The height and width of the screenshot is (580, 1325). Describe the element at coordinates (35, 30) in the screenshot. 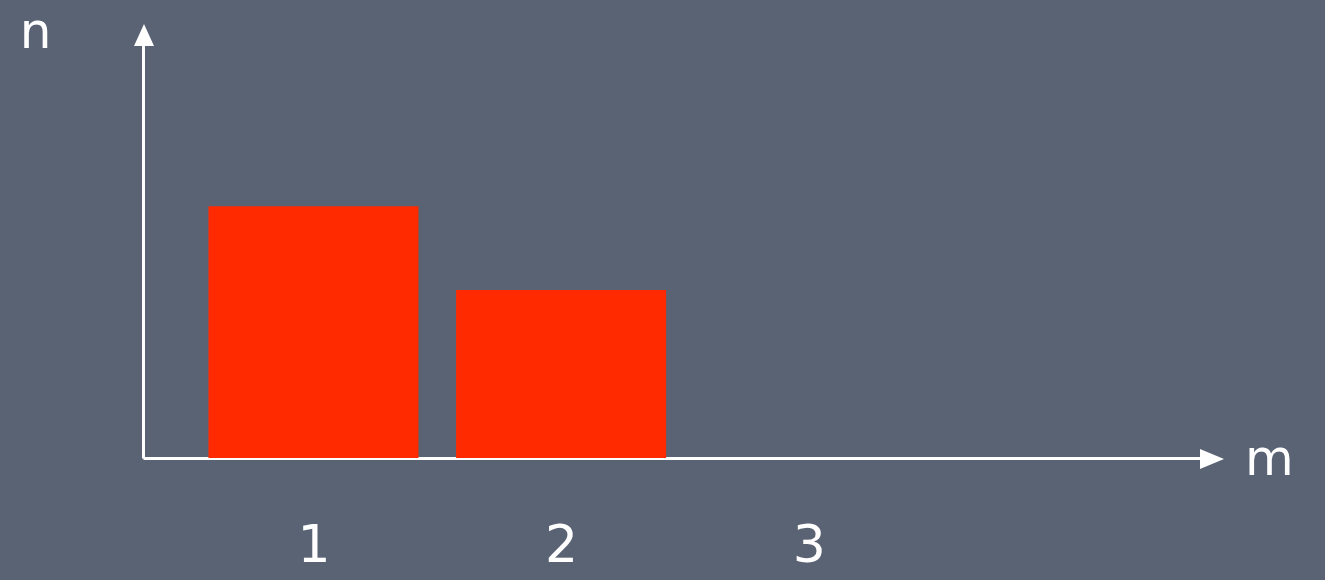

I see `y-axis-title: n` at that location.